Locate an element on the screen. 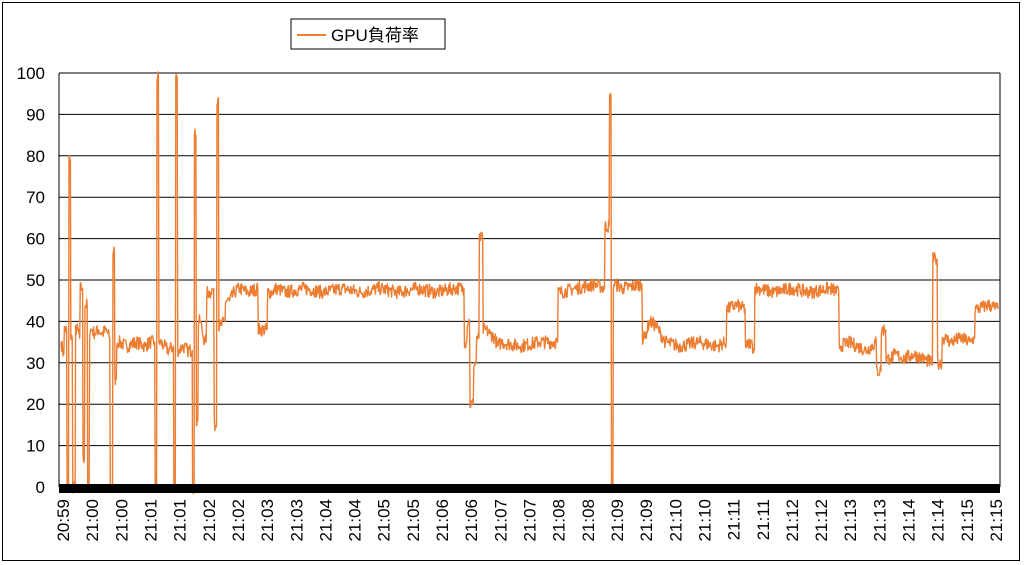  y-tick-label-80: 80 is located at coordinates (35, 156).